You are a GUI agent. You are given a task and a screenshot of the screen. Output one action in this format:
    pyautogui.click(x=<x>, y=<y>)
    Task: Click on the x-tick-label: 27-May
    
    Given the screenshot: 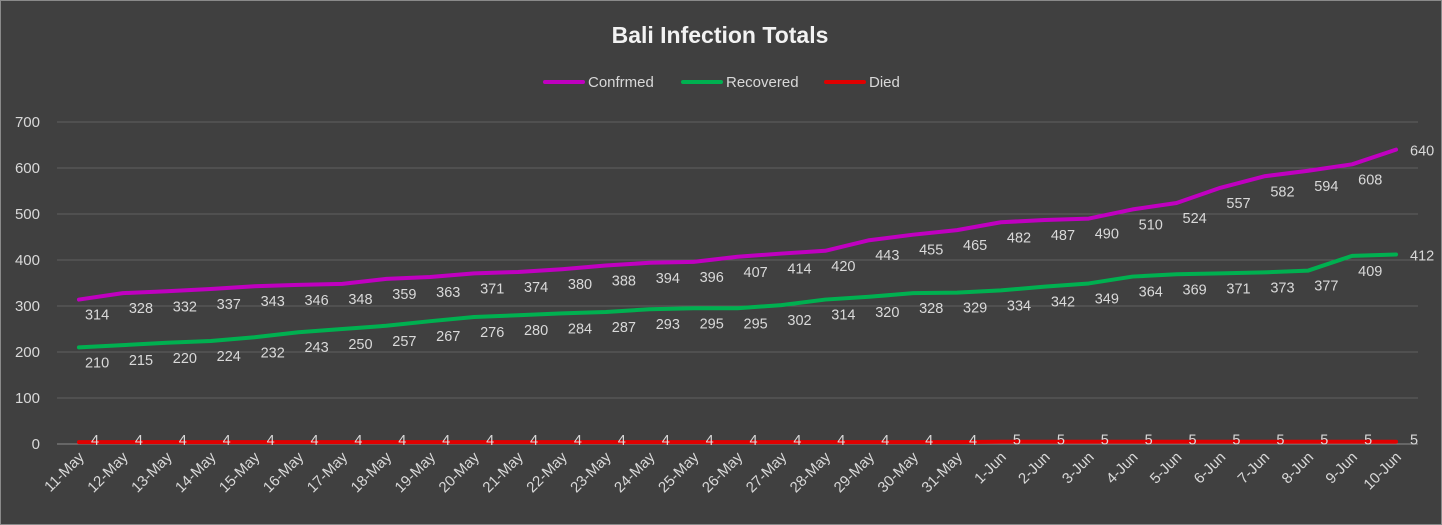 What is the action you would take?
    pyautogui.click(x=767, y=472)
    